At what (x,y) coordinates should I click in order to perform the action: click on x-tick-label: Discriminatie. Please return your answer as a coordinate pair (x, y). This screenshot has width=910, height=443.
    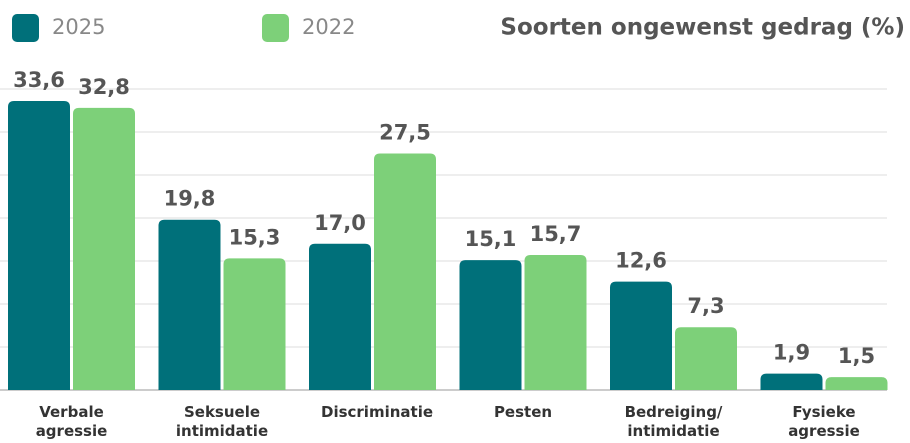
    Looking at the image, I should click on (377, 412).